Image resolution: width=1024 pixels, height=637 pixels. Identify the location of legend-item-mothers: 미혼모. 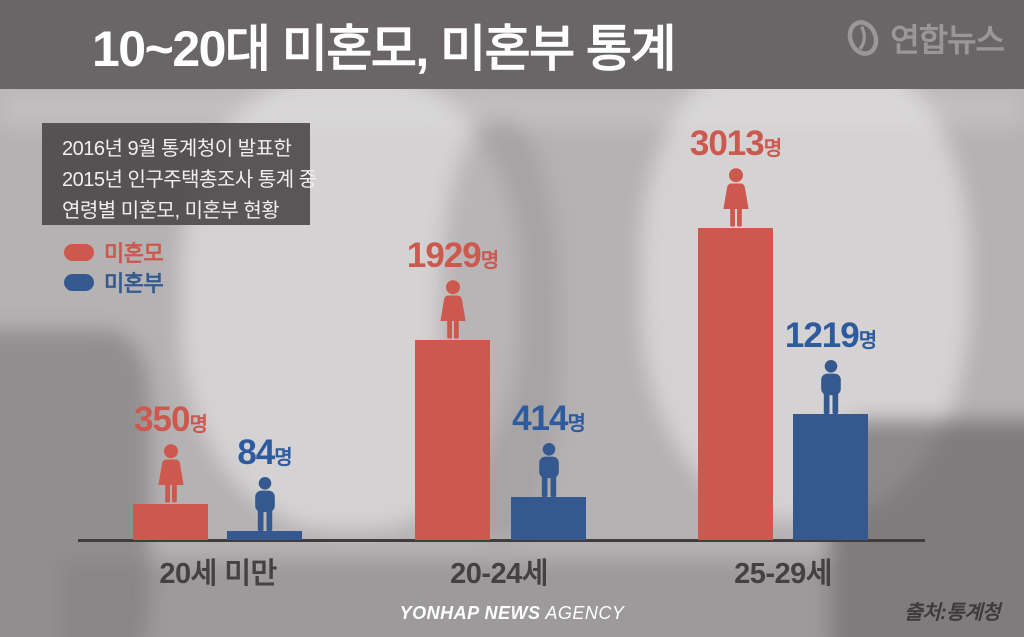
(114, 253).